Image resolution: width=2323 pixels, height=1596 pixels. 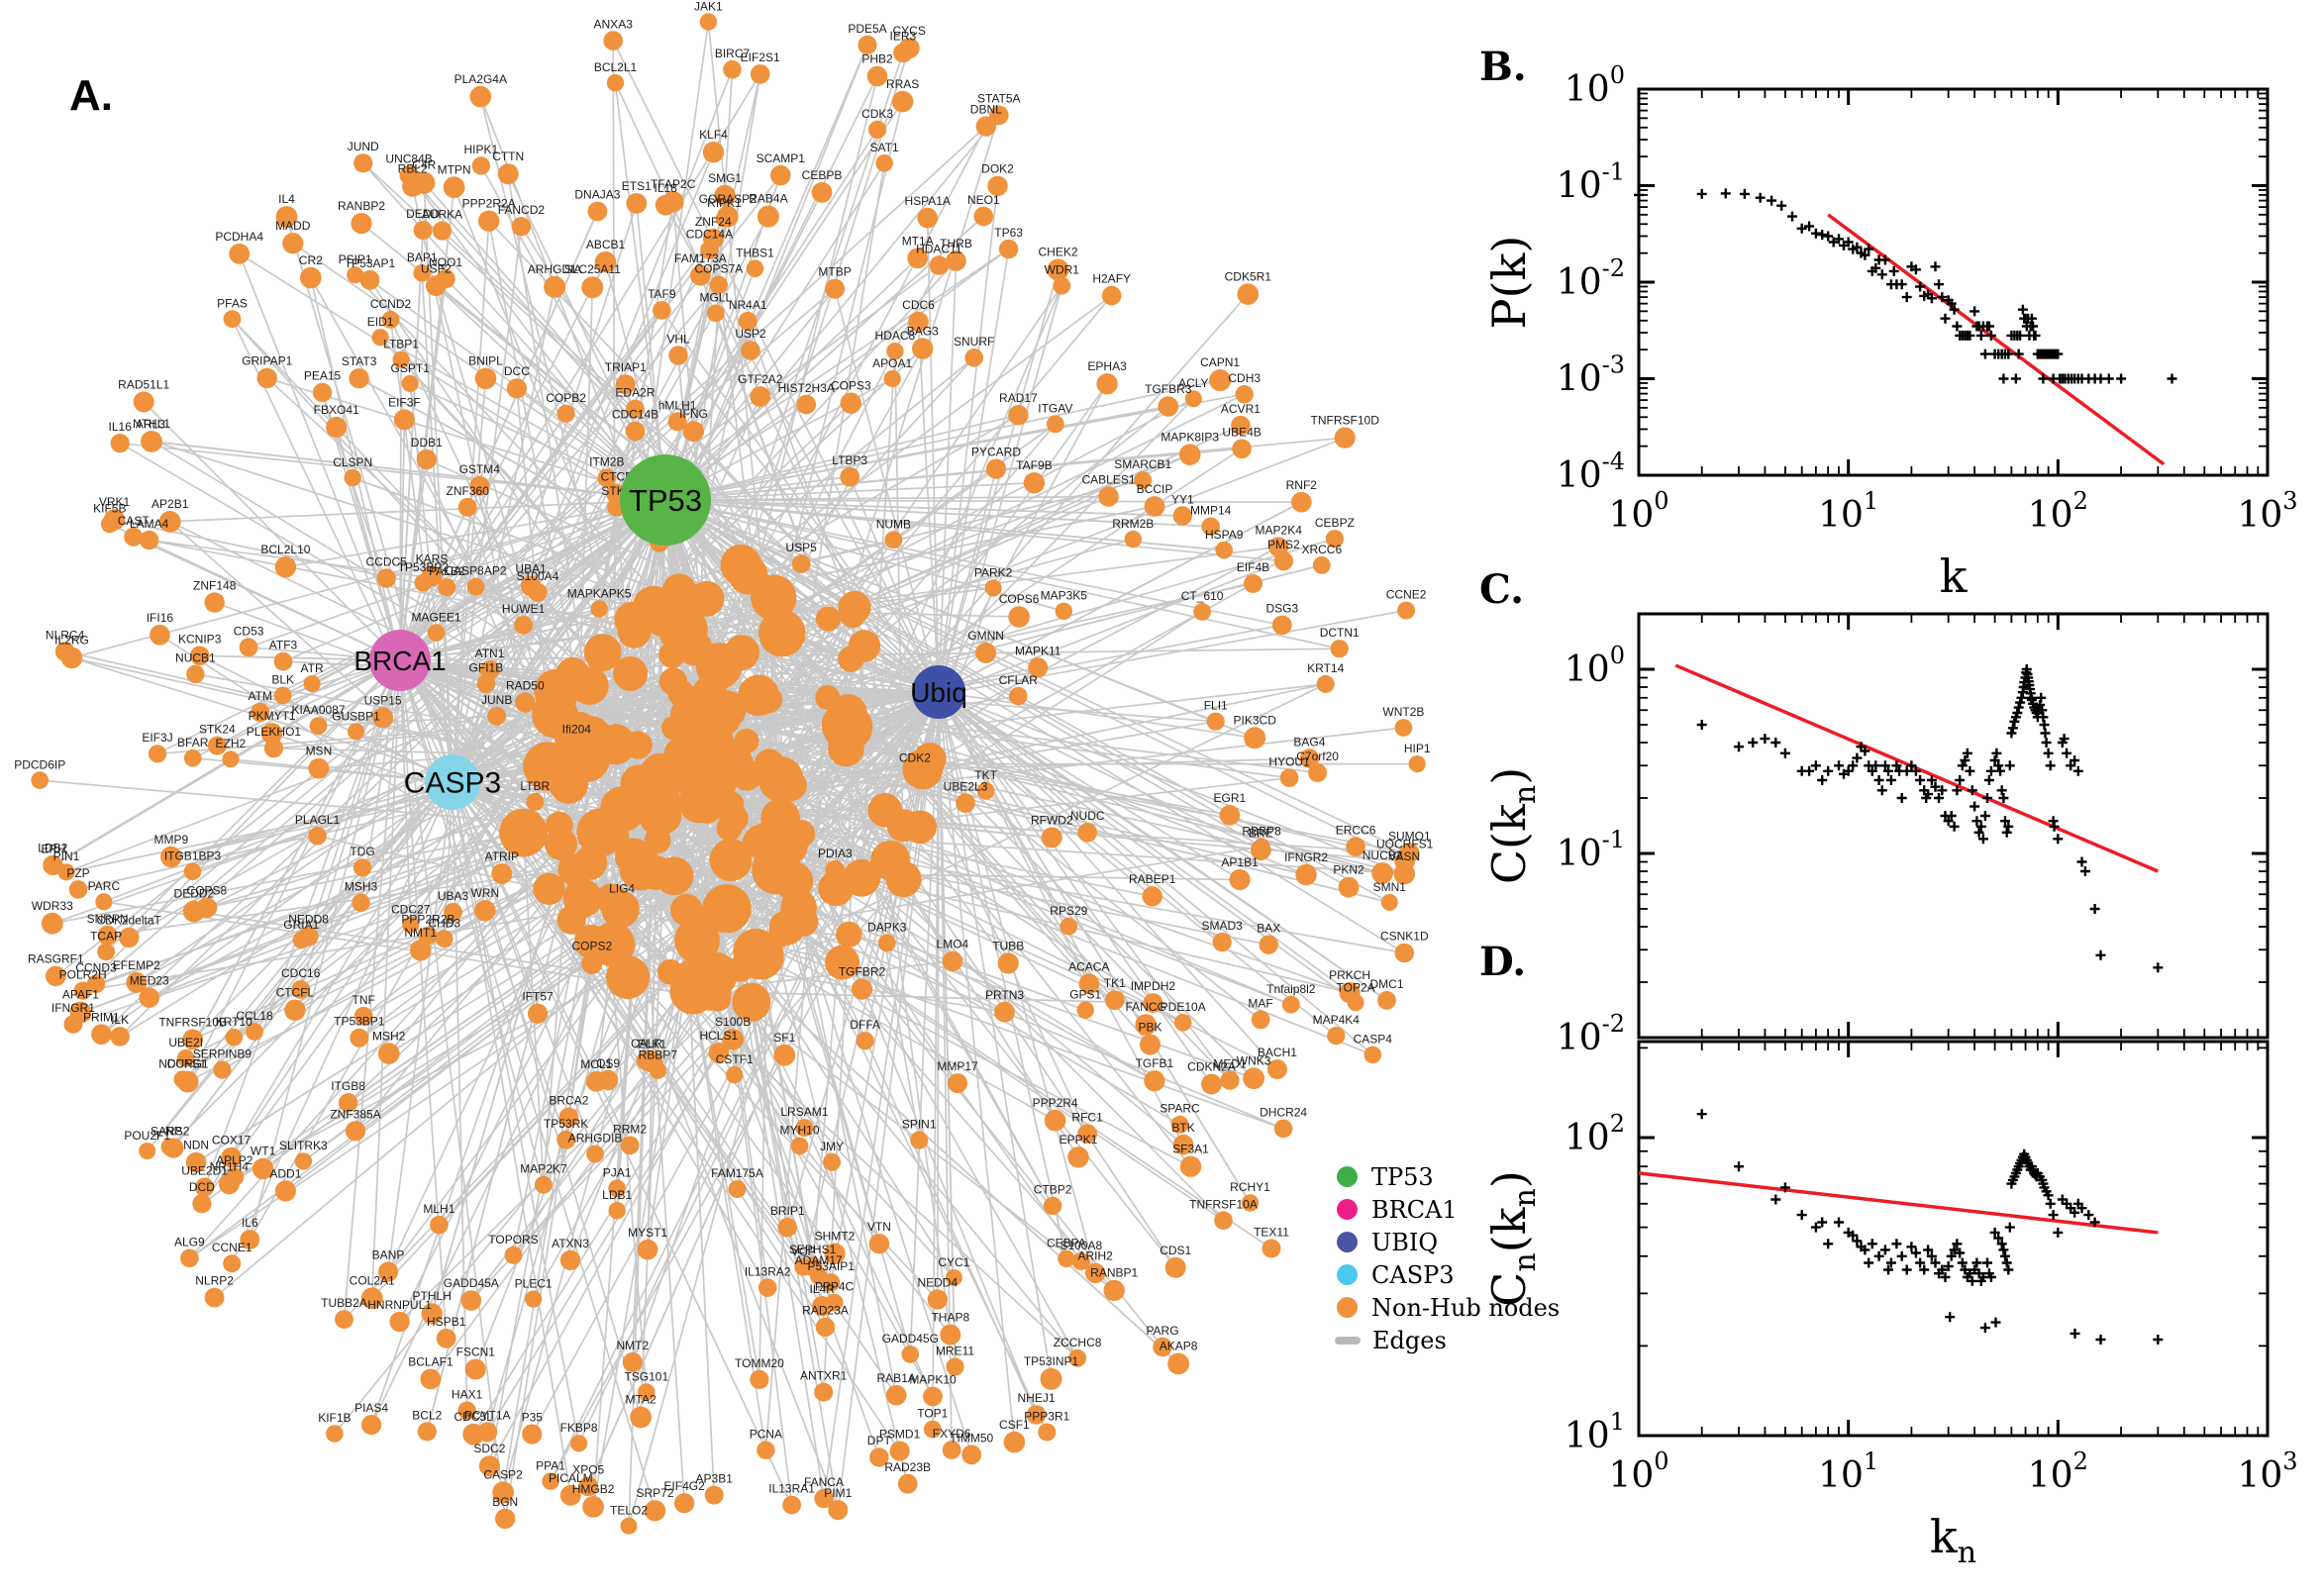 What do you see at coordinates (1373, 1040) in the screenshot?
I see `node-label: CASP4` at bounding box center [1373, 1040].